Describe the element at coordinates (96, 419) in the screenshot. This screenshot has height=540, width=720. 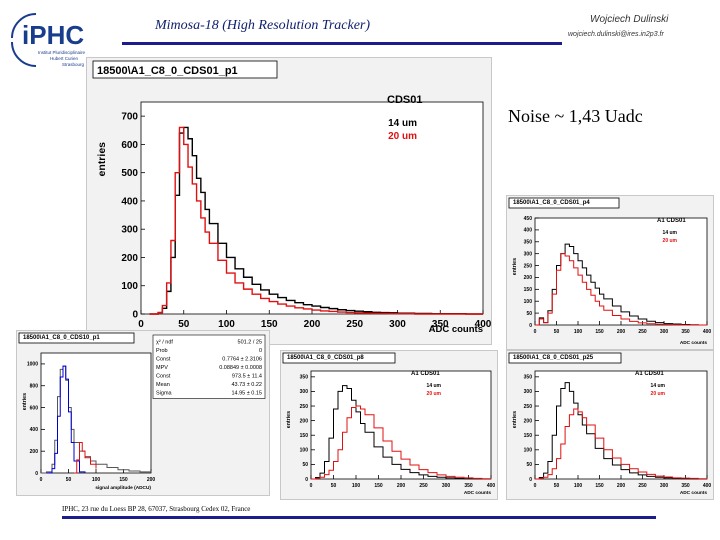
I see `series-data` at that location.